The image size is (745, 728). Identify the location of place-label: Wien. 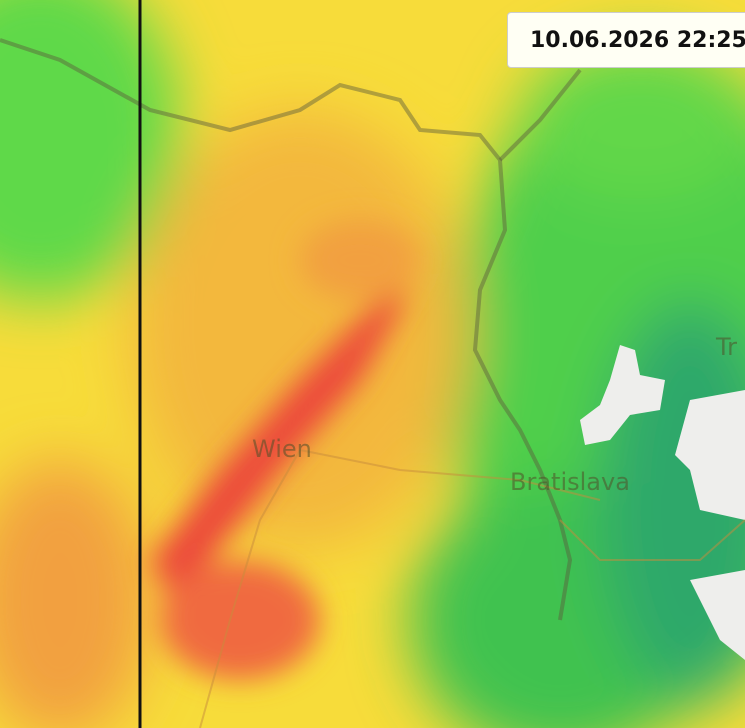
(282, 449).